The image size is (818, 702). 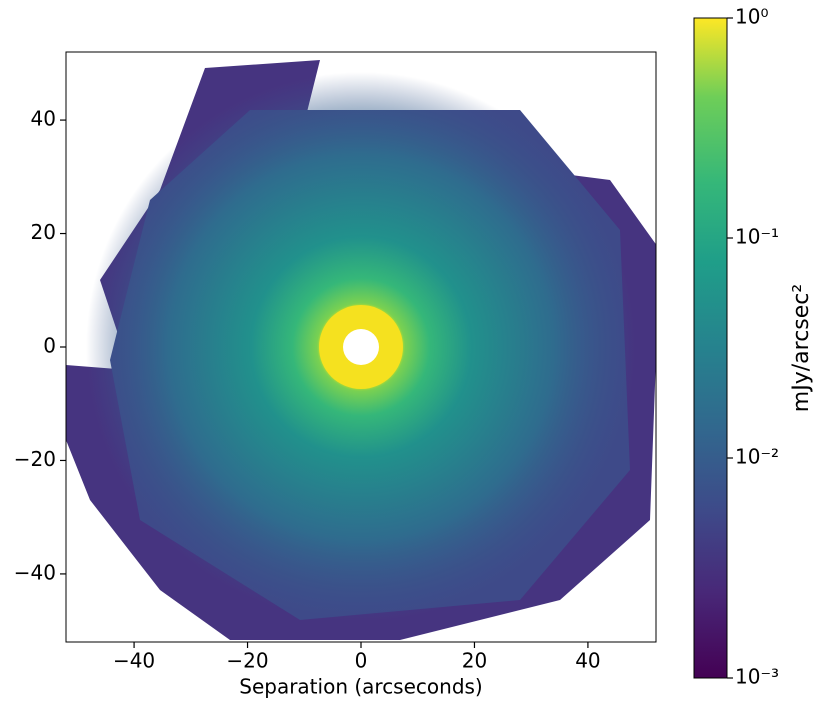 I want to click on y-tick-label: 0, so click(x=49, y=346).